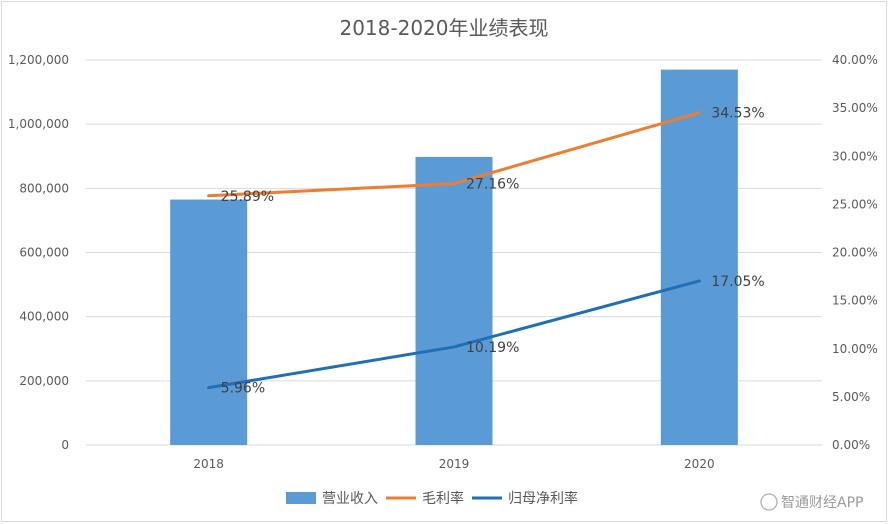 This screenshot has width=888, height=524. Describe the element at coordinates (208, 464) in the screenshot. I see `x-tick-label: 2018` at that location.